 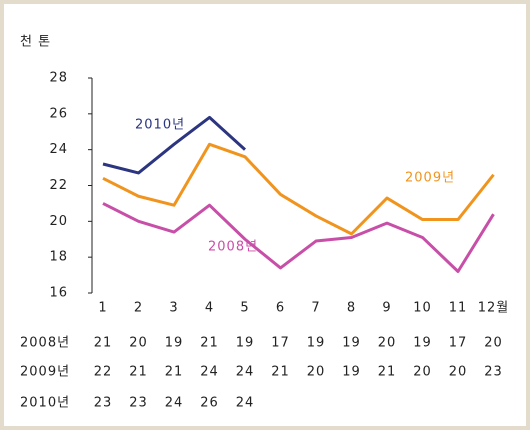 I want to click on x-tick-label: 8, so click(x=351, y=308).